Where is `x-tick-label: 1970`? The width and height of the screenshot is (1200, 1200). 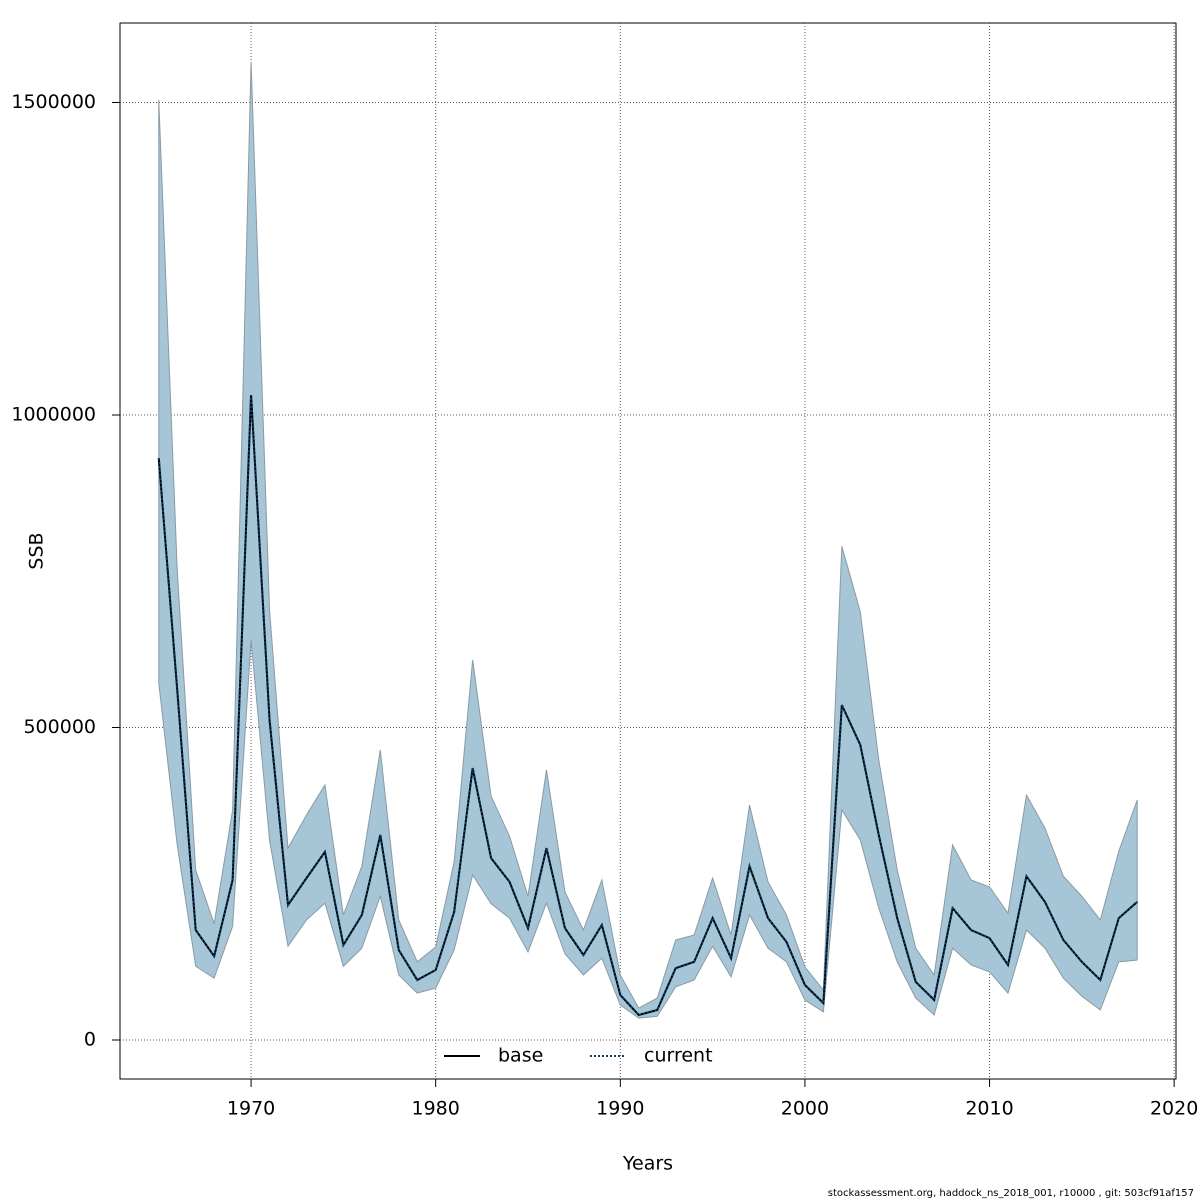
x-tick-label: 1970 is located at coordinates (251, 1109).